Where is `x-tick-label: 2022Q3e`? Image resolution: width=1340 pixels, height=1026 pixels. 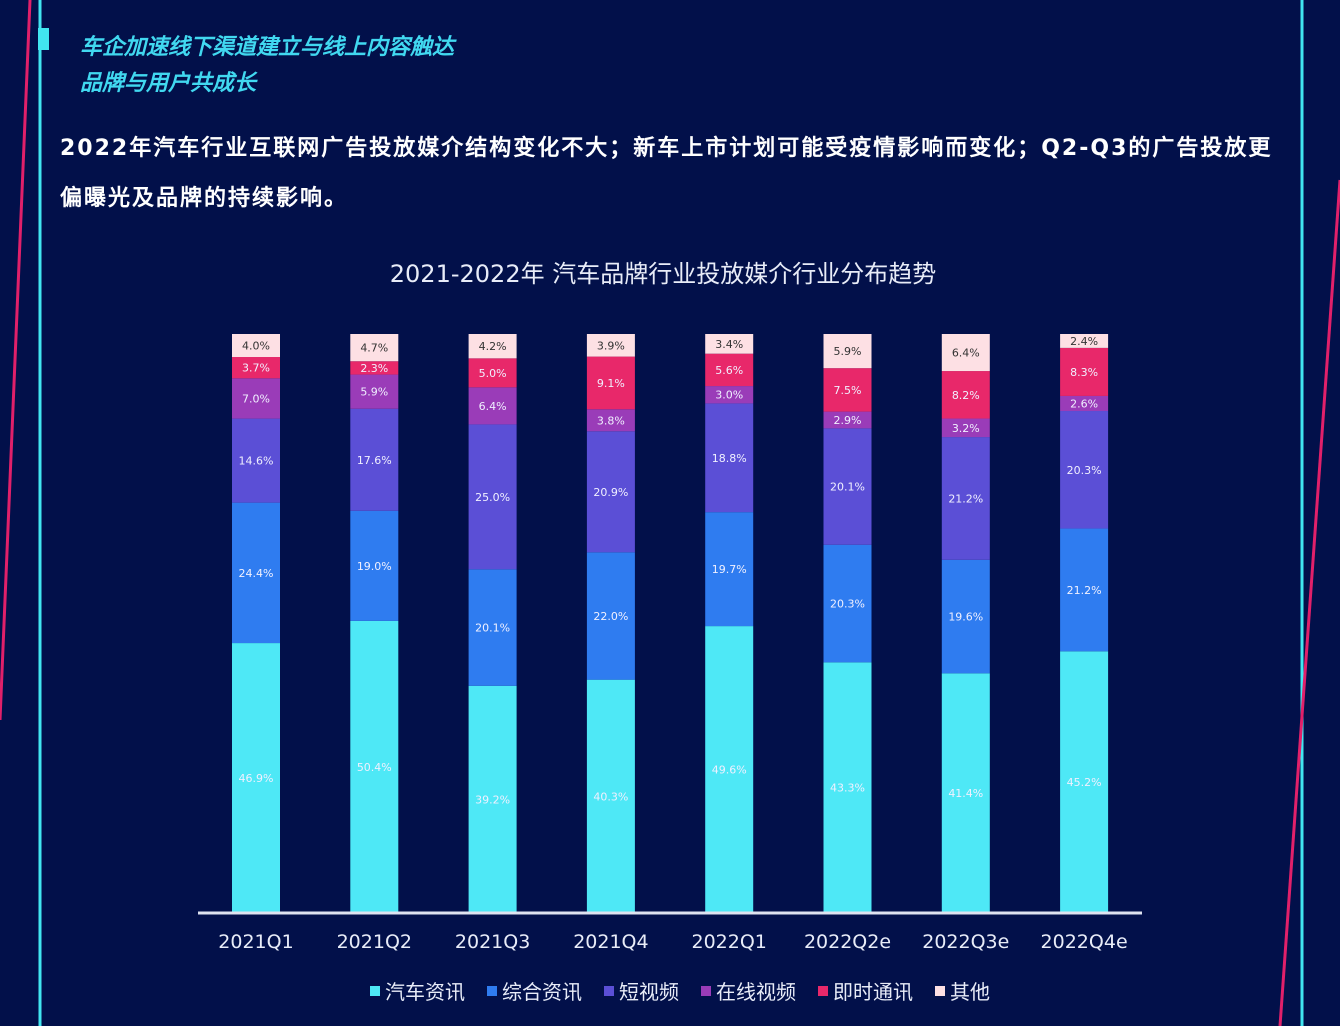 x-tick-label: 2022Q3e is located at coordinates (965, 942).